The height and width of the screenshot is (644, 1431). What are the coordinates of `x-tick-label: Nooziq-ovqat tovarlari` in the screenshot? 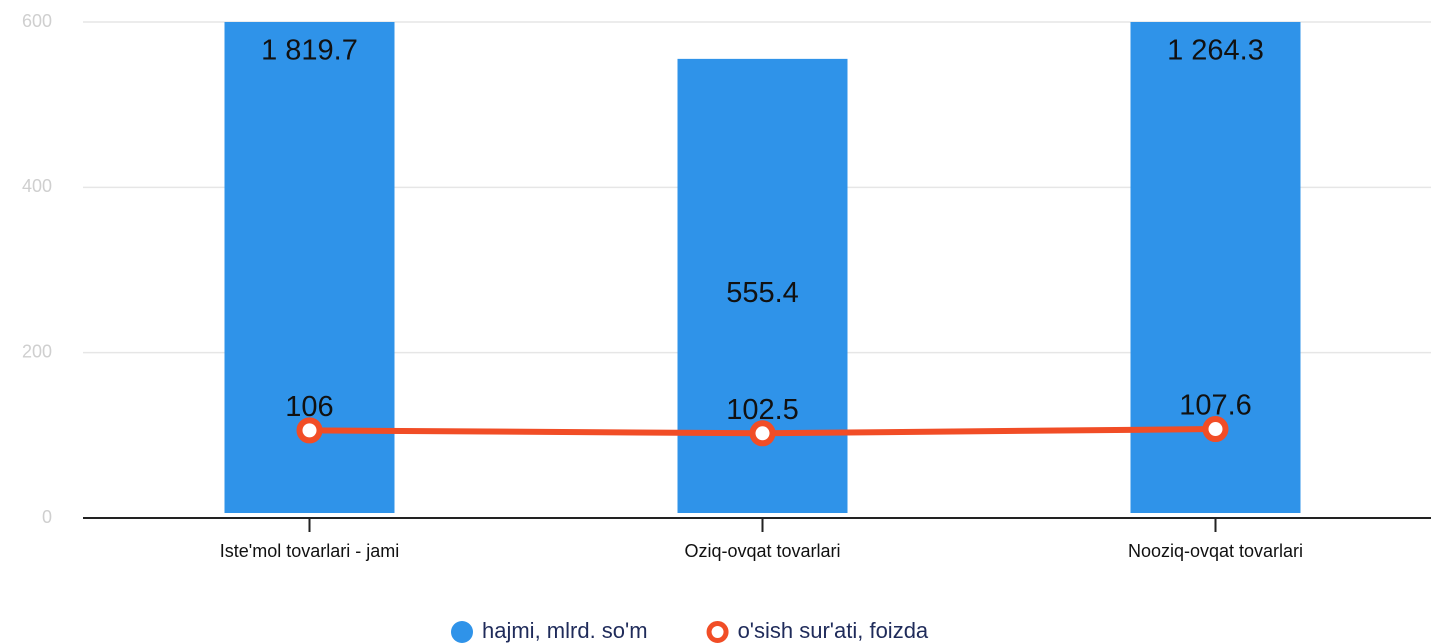 It's located at (1215, 551).